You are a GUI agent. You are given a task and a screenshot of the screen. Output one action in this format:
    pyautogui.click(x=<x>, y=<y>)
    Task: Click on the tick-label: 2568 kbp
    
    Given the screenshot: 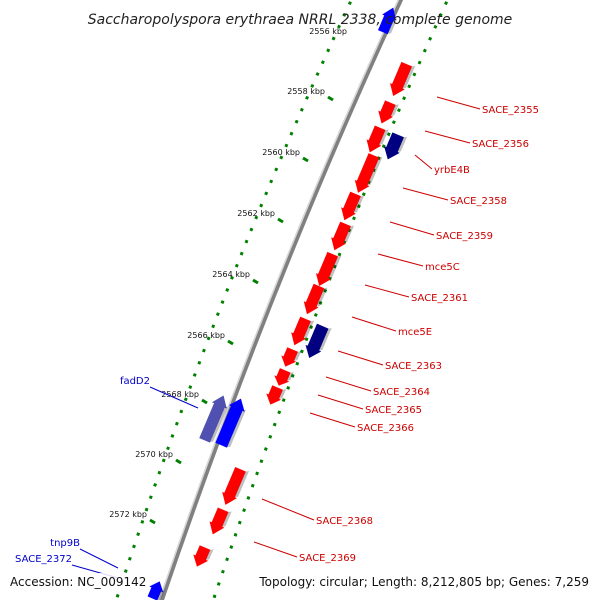 What is the action you would take?
    pyautogui.click(x=180, y=394)
    